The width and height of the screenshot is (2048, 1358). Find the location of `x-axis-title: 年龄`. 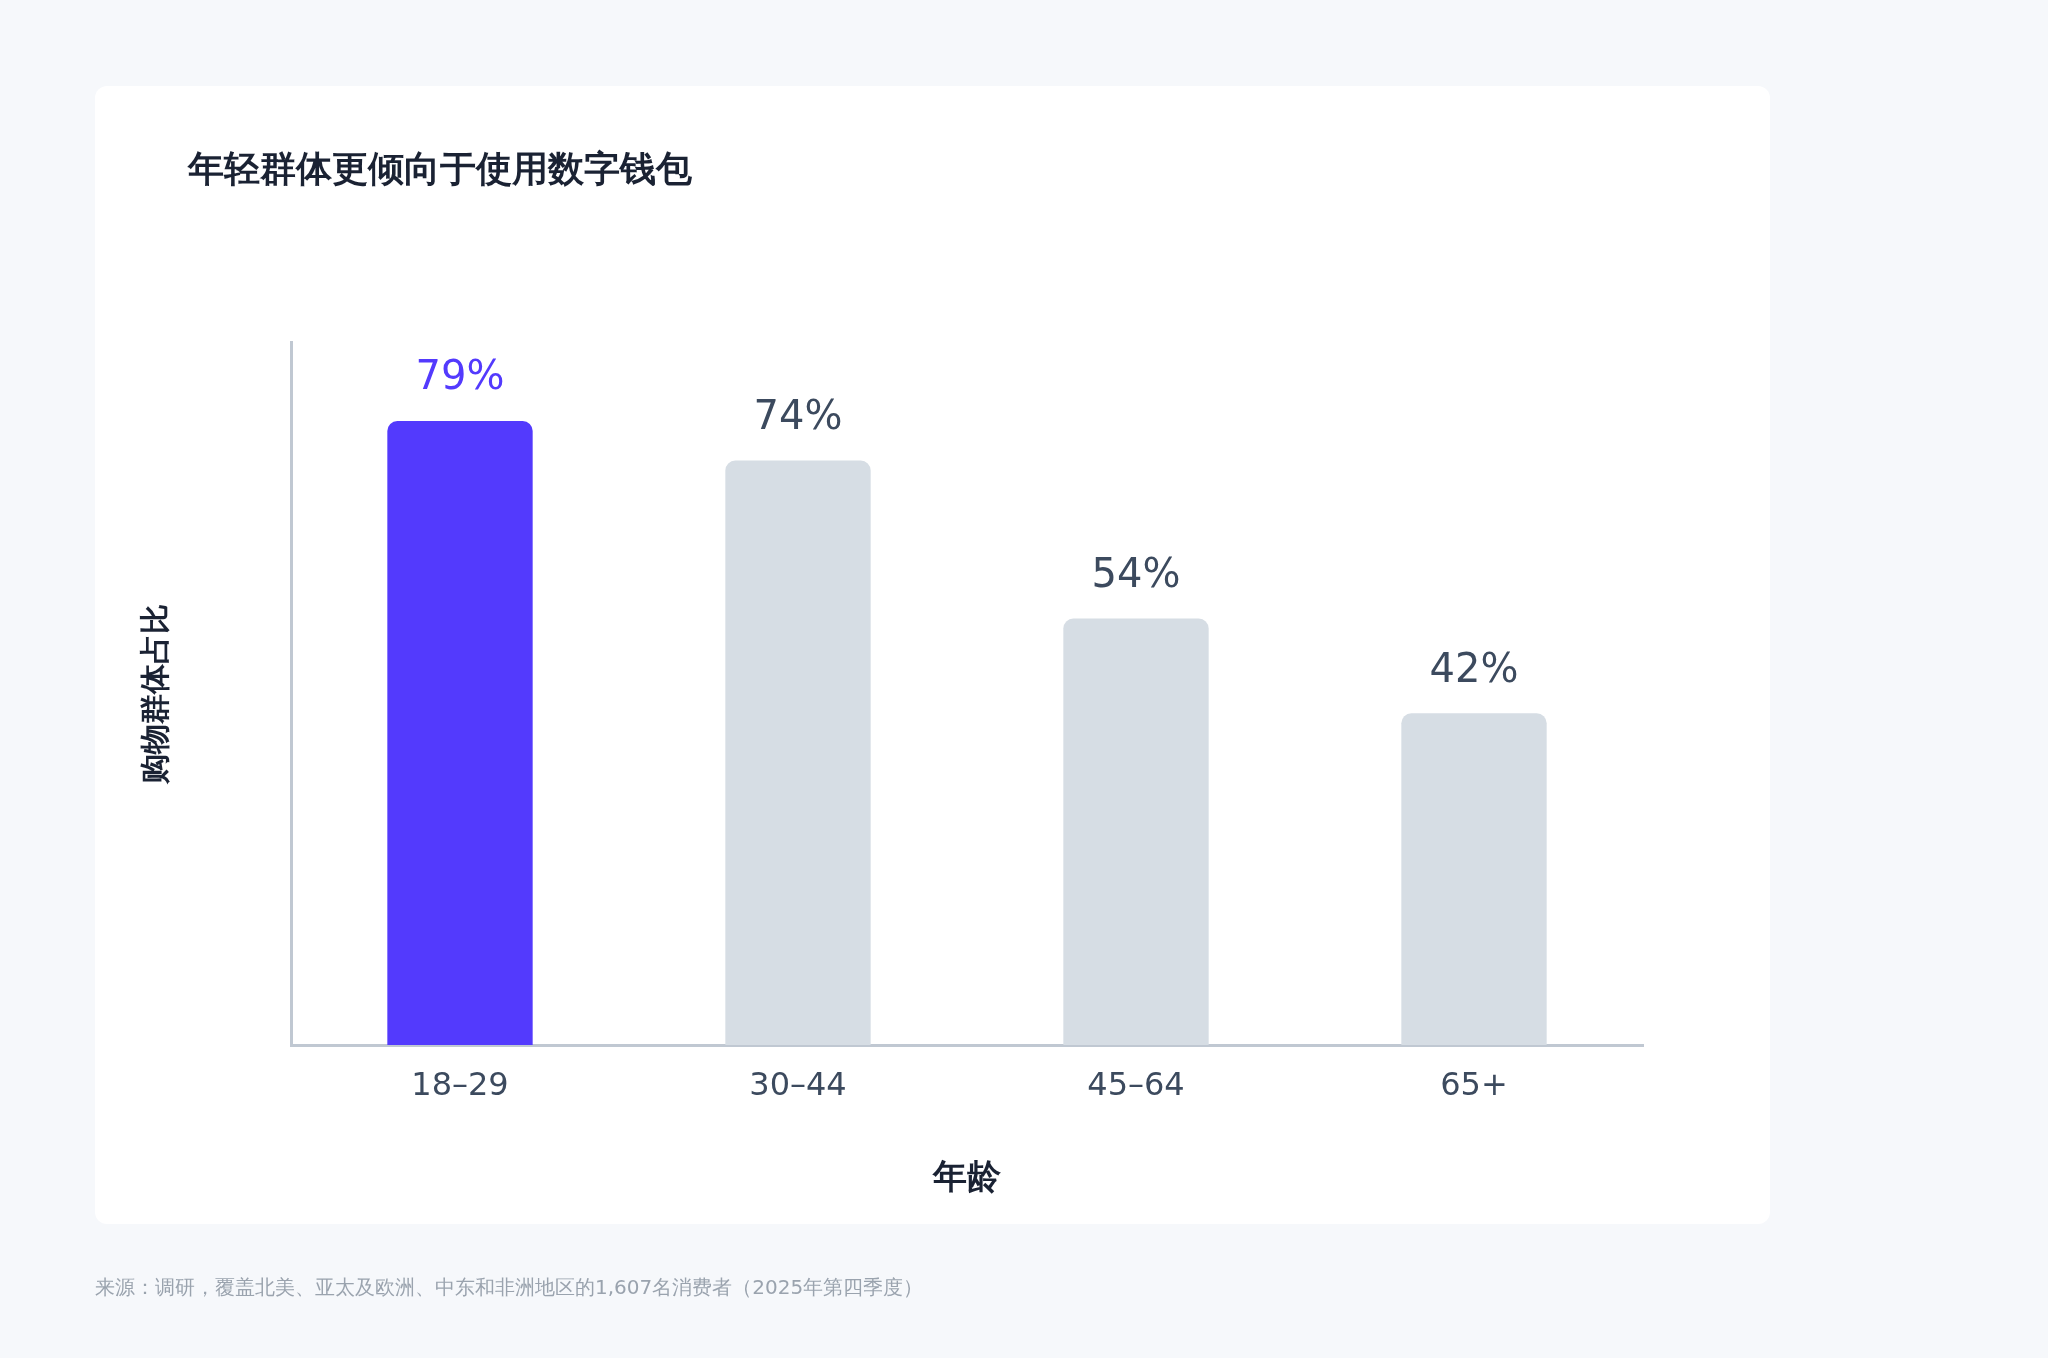

x-axis-title: 年龄 is located at coordinates (967, 1176).